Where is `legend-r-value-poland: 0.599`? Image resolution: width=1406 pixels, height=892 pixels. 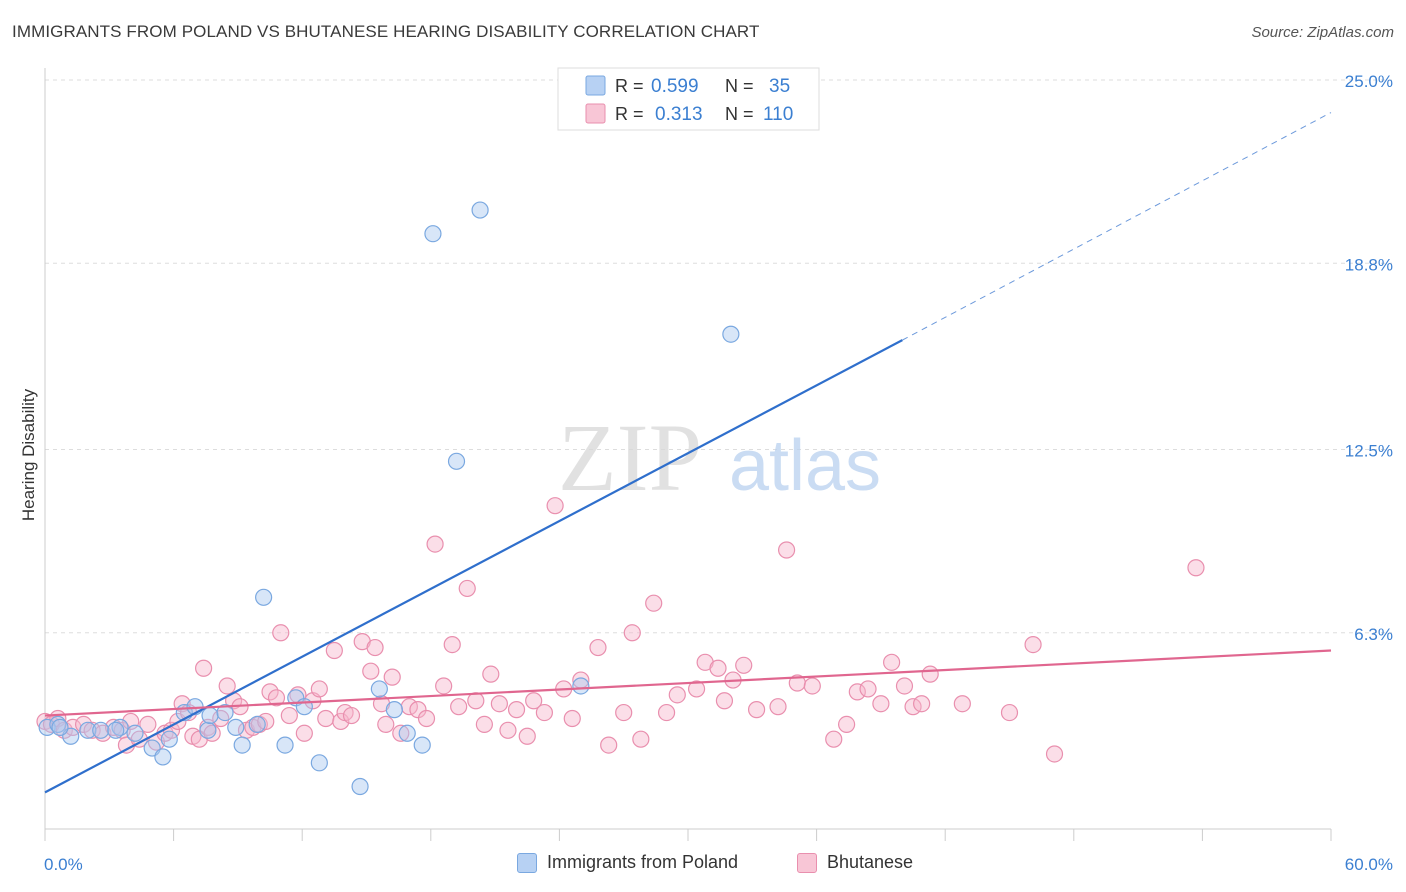 legend-r-value-poland: 0.599 is located at coordinates (675, 86).